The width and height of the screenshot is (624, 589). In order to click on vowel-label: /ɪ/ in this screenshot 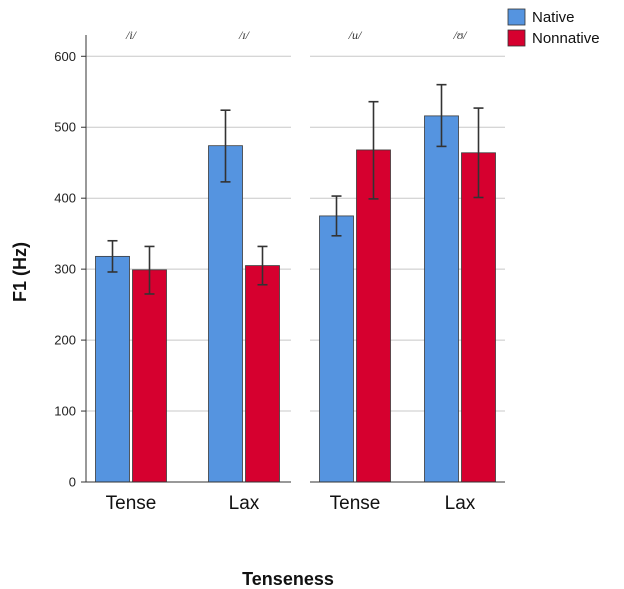, I will do `click(244, 35)`.